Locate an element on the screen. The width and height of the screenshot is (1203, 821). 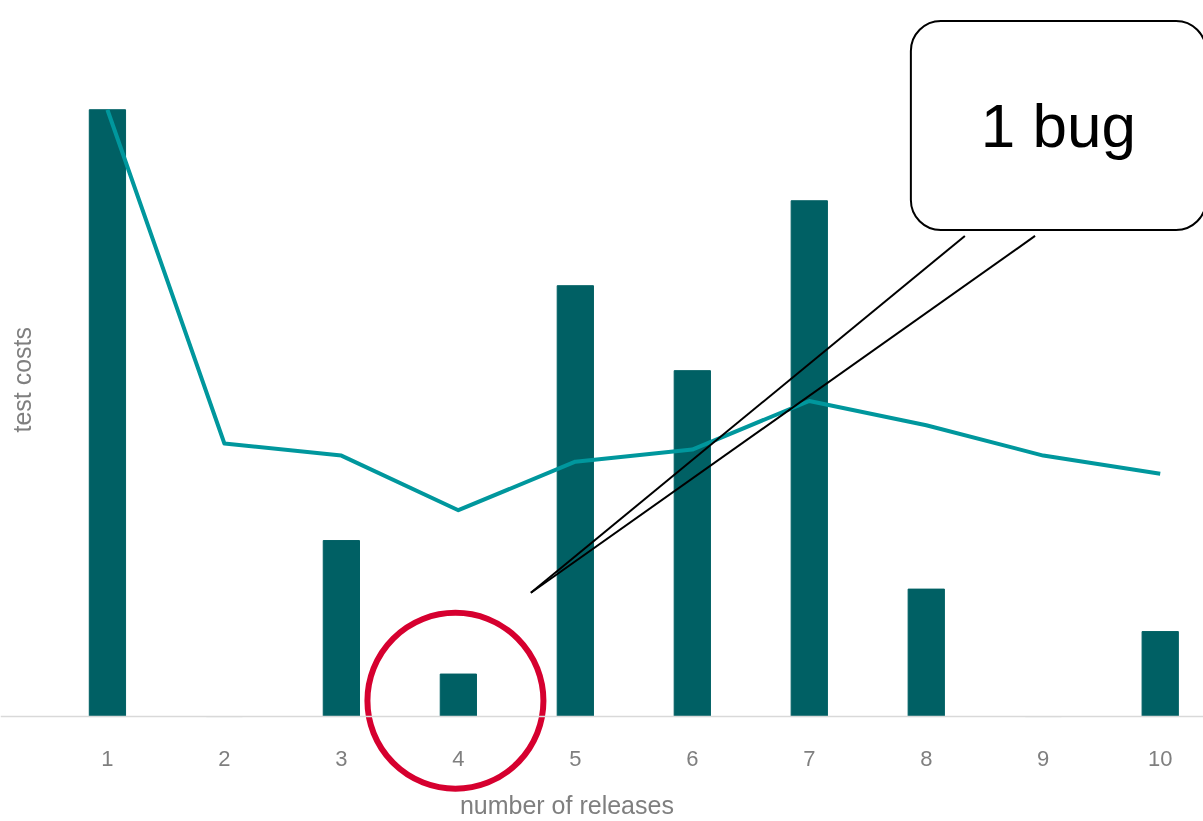
x-tick-label: 4 is located at coordinates (458, 759).